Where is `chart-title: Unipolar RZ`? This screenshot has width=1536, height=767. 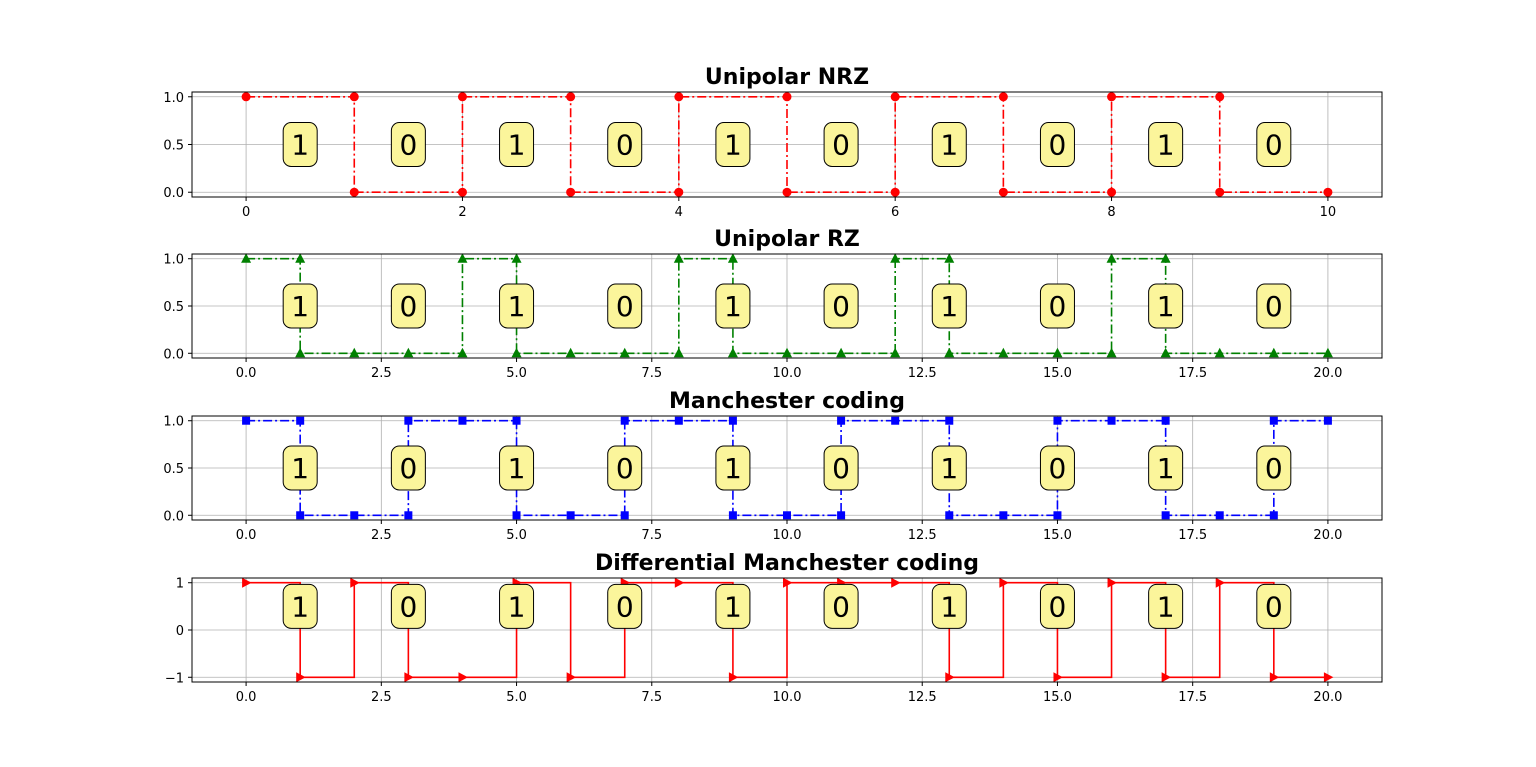 chart-title: Unipolar RZ is located at coordinates (787, 239).